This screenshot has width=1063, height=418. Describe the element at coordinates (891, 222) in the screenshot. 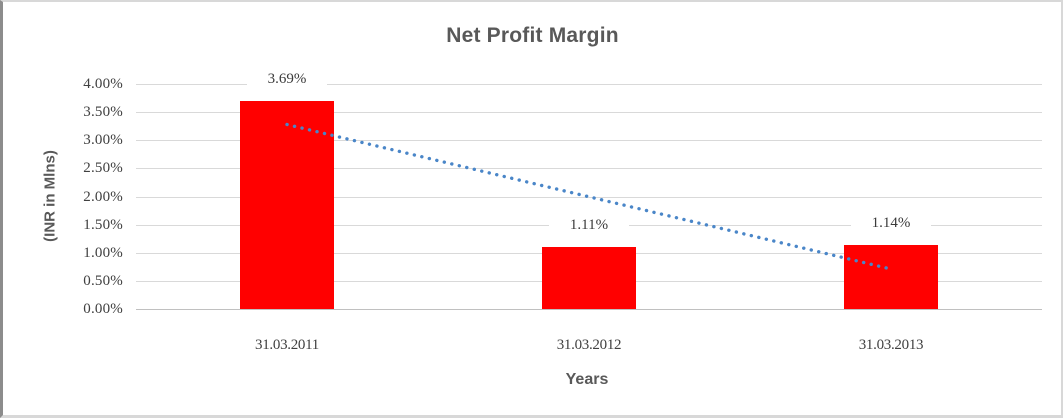

I see `bar-data-label: 1.14%` at that location.